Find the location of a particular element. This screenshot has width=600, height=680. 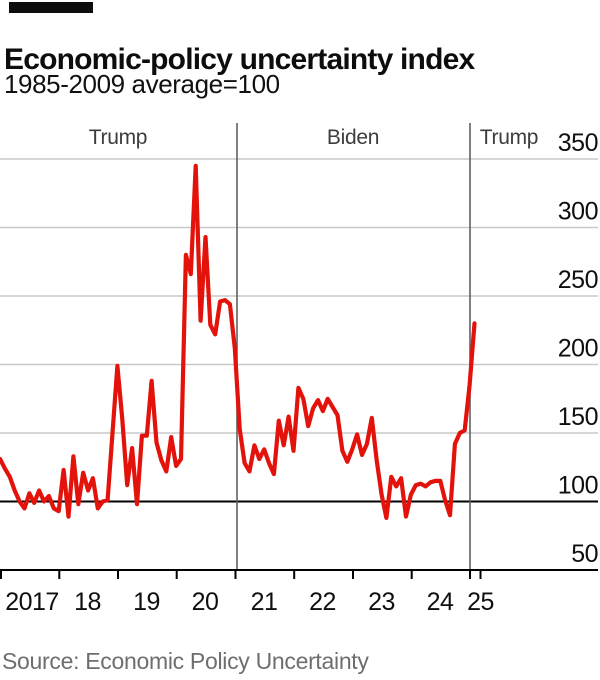

chart-title: Economic-policy uncertainty index is located at coordinates (239, 60).